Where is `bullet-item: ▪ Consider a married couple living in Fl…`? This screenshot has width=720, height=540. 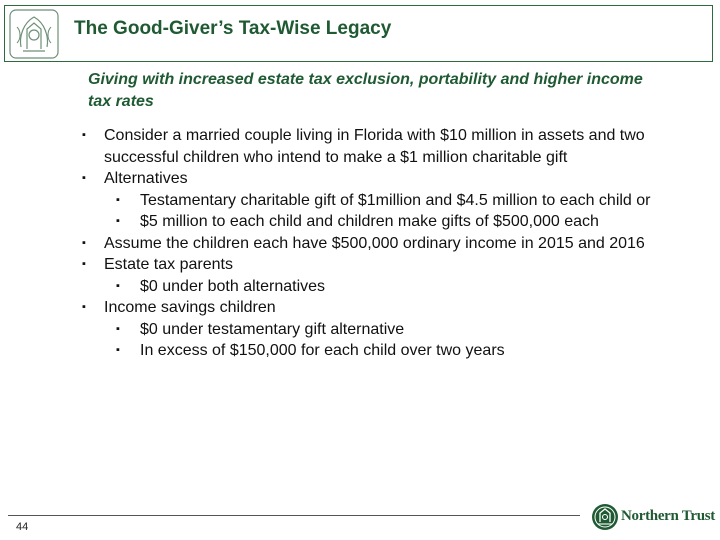 bullet-item: ▪ Consider a married couple living in Fl… is located at coordinates (370, 146).